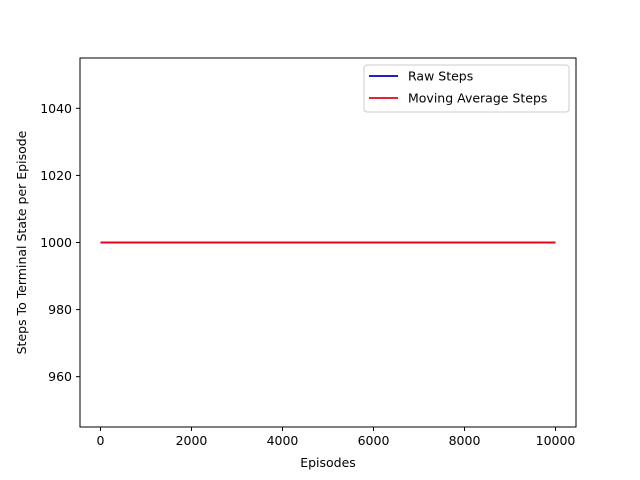 Image resolution: width=640 pixels, height=480 pixels. What do you see at coordinates (60, 376) in the screenshot?
I see `y-tick-label: 960` at bounding box center [60, 376].